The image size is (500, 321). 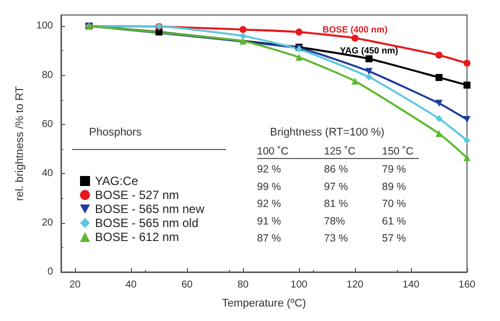 What do you see at coordinates (75, 285) in the screenshot?
I see `x-tick-label: 20` at bounding box center [75, 285].